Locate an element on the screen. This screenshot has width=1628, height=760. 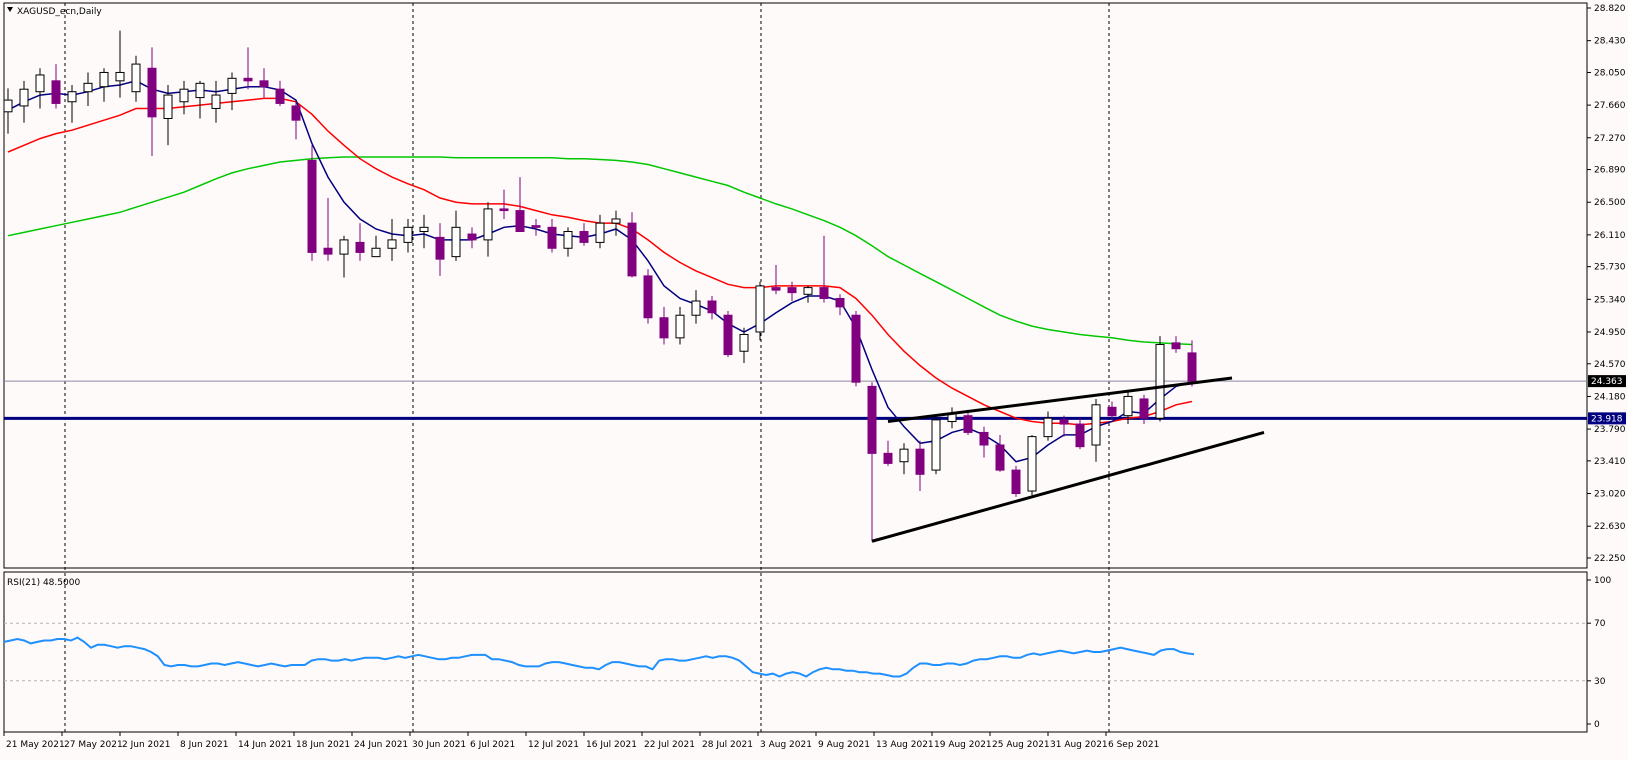
price-tick-label: 25.340 is located at coordinates (1610, 300).